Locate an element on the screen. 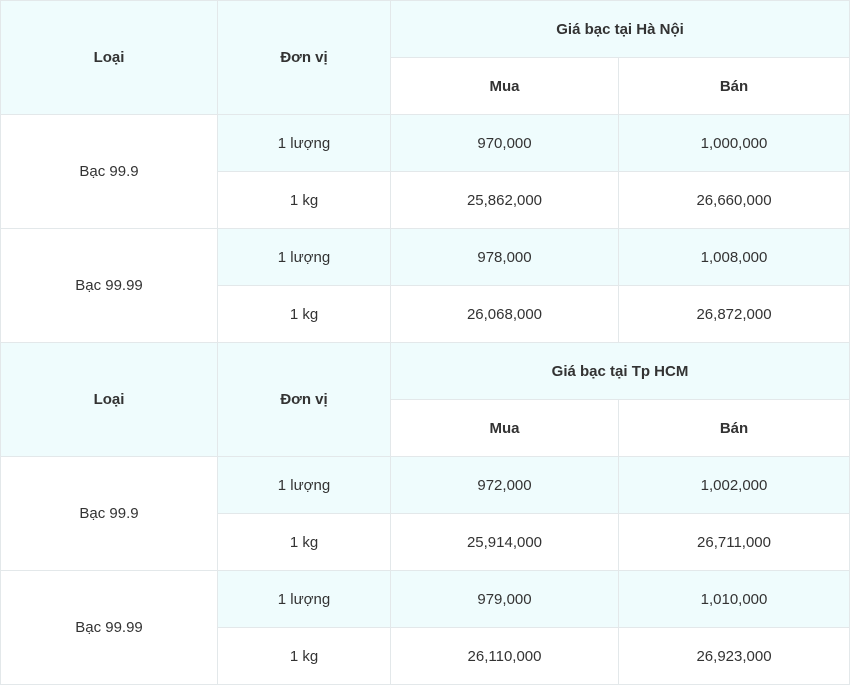 The image size is (850, 685). buy-price-cell: 25,862,000 is located at coordinates (504, 200).